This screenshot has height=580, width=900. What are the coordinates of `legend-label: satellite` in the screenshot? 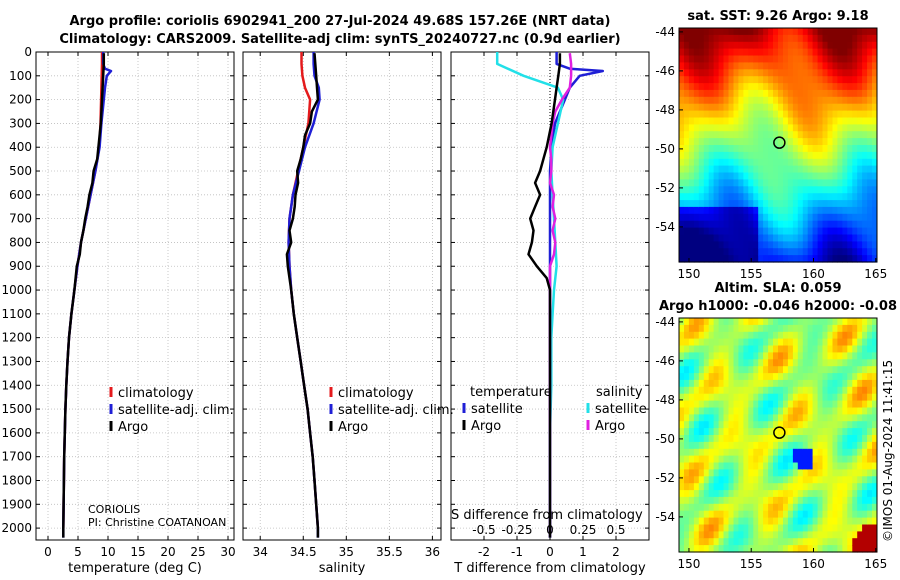 It's located at (621, 409).